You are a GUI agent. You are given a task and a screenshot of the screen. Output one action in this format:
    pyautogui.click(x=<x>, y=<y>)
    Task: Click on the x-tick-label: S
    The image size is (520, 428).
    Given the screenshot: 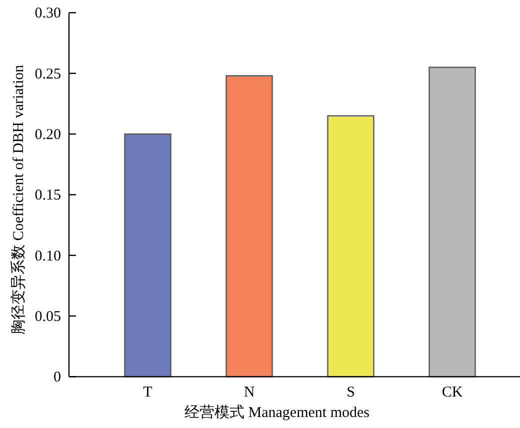 What is the action you would take?
    pyautogui.click(x=350, y=392)
    